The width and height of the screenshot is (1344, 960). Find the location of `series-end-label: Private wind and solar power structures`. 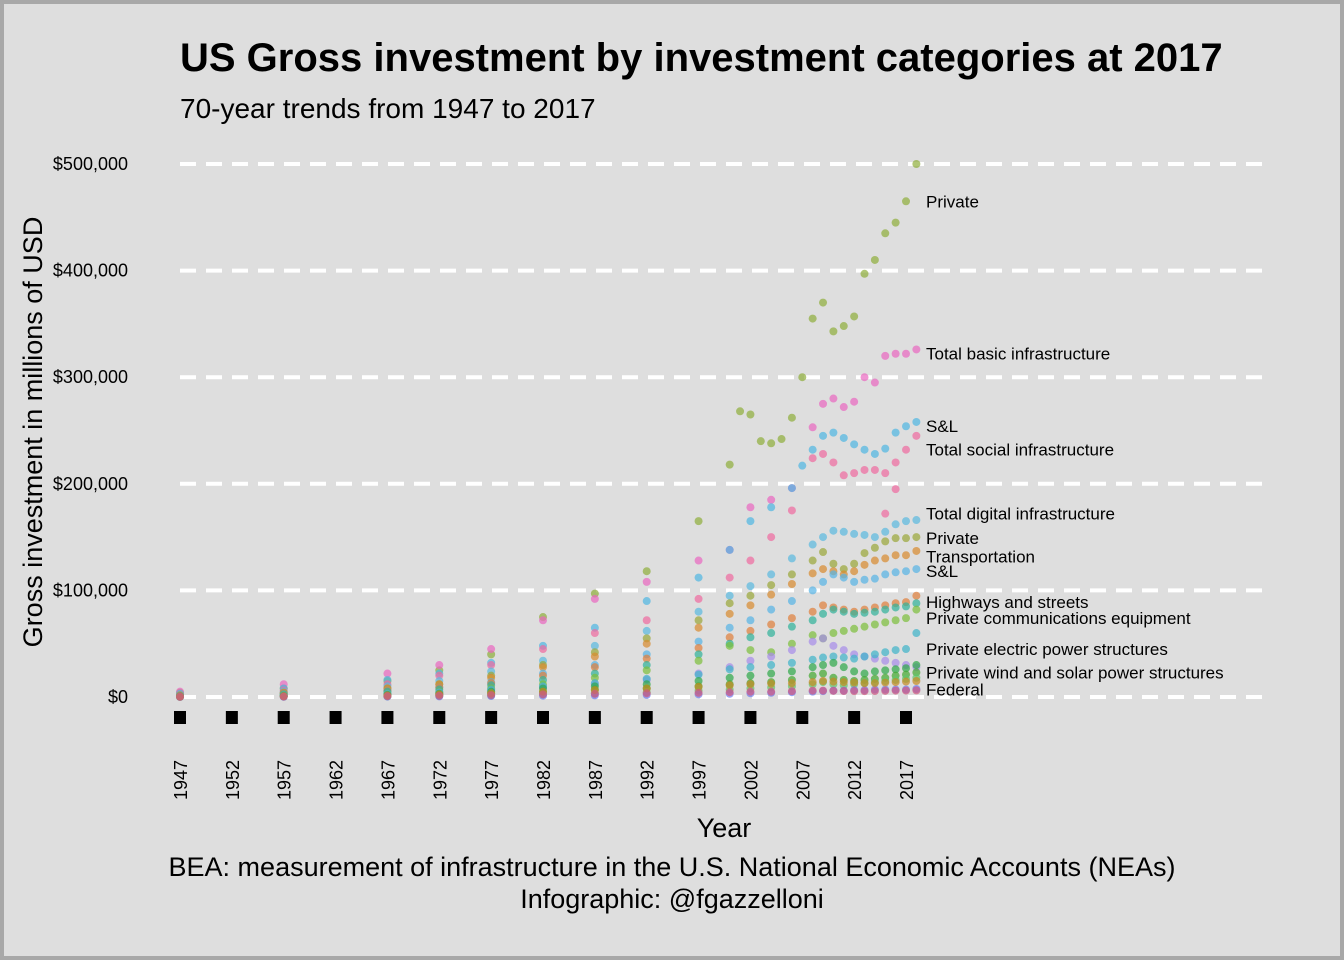

series-end-label: Private wind and solar power structures is located at coordinates (1075, 672).